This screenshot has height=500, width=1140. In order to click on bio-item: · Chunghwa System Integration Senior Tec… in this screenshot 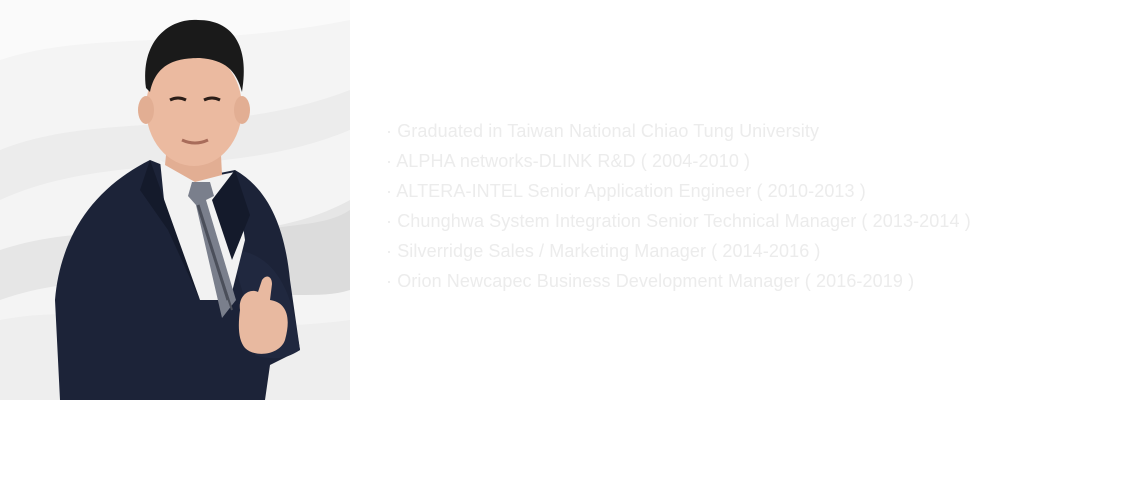, I will do `click(678, 221)`.